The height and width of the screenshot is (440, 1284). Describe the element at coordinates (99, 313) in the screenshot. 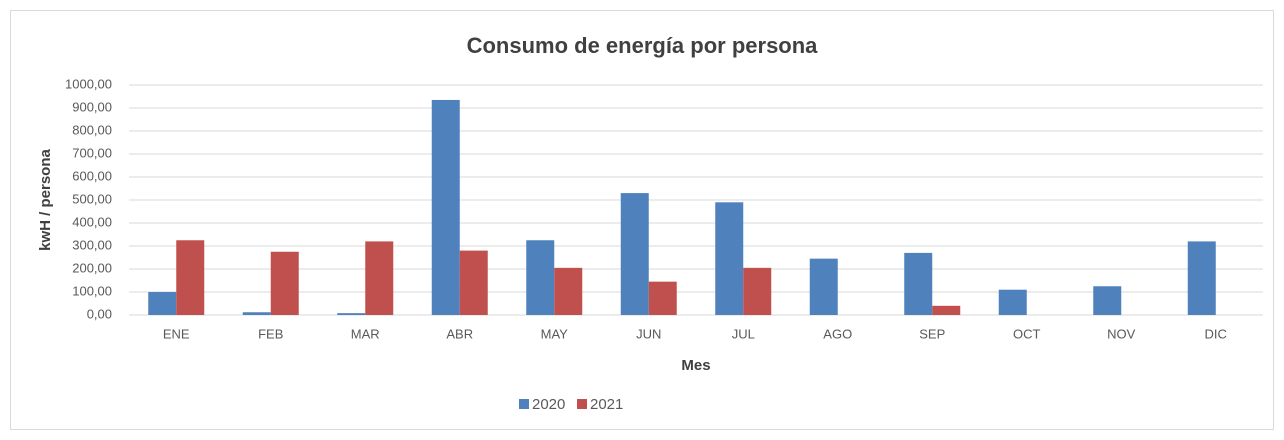

I see `y-tick-label: 0,00` at that location.